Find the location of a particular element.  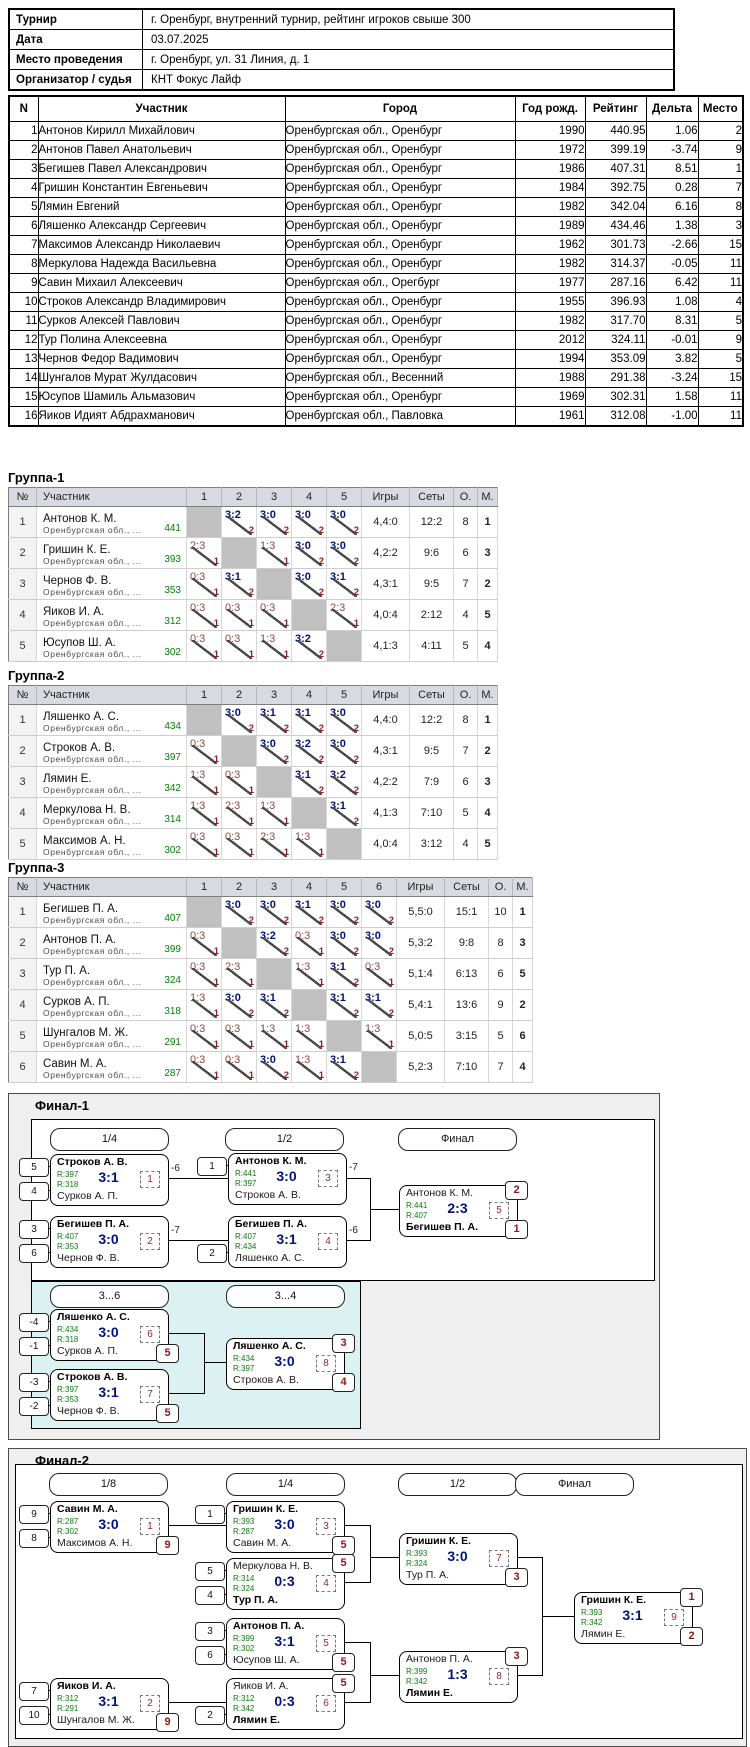

group-participant-rating: 318 is located at coordinates (172, 1011).